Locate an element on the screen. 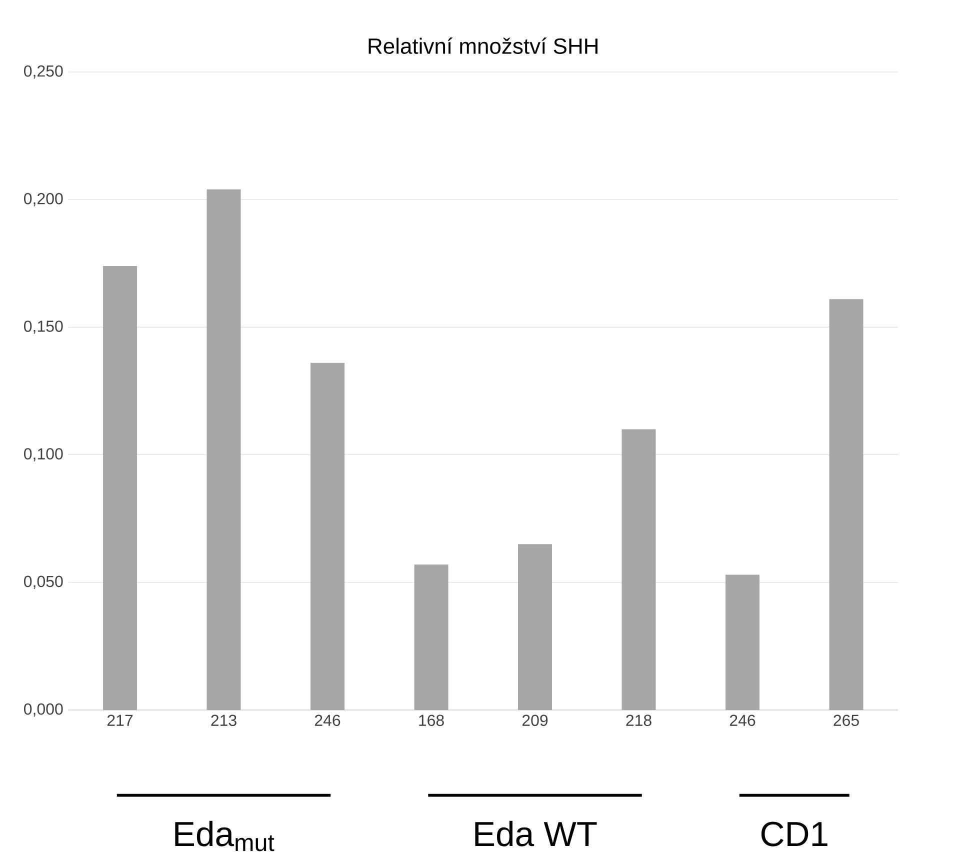 This screenshot has height=852, width=959. y-tick-label: 0,250 is located at coordinates (43, 72).